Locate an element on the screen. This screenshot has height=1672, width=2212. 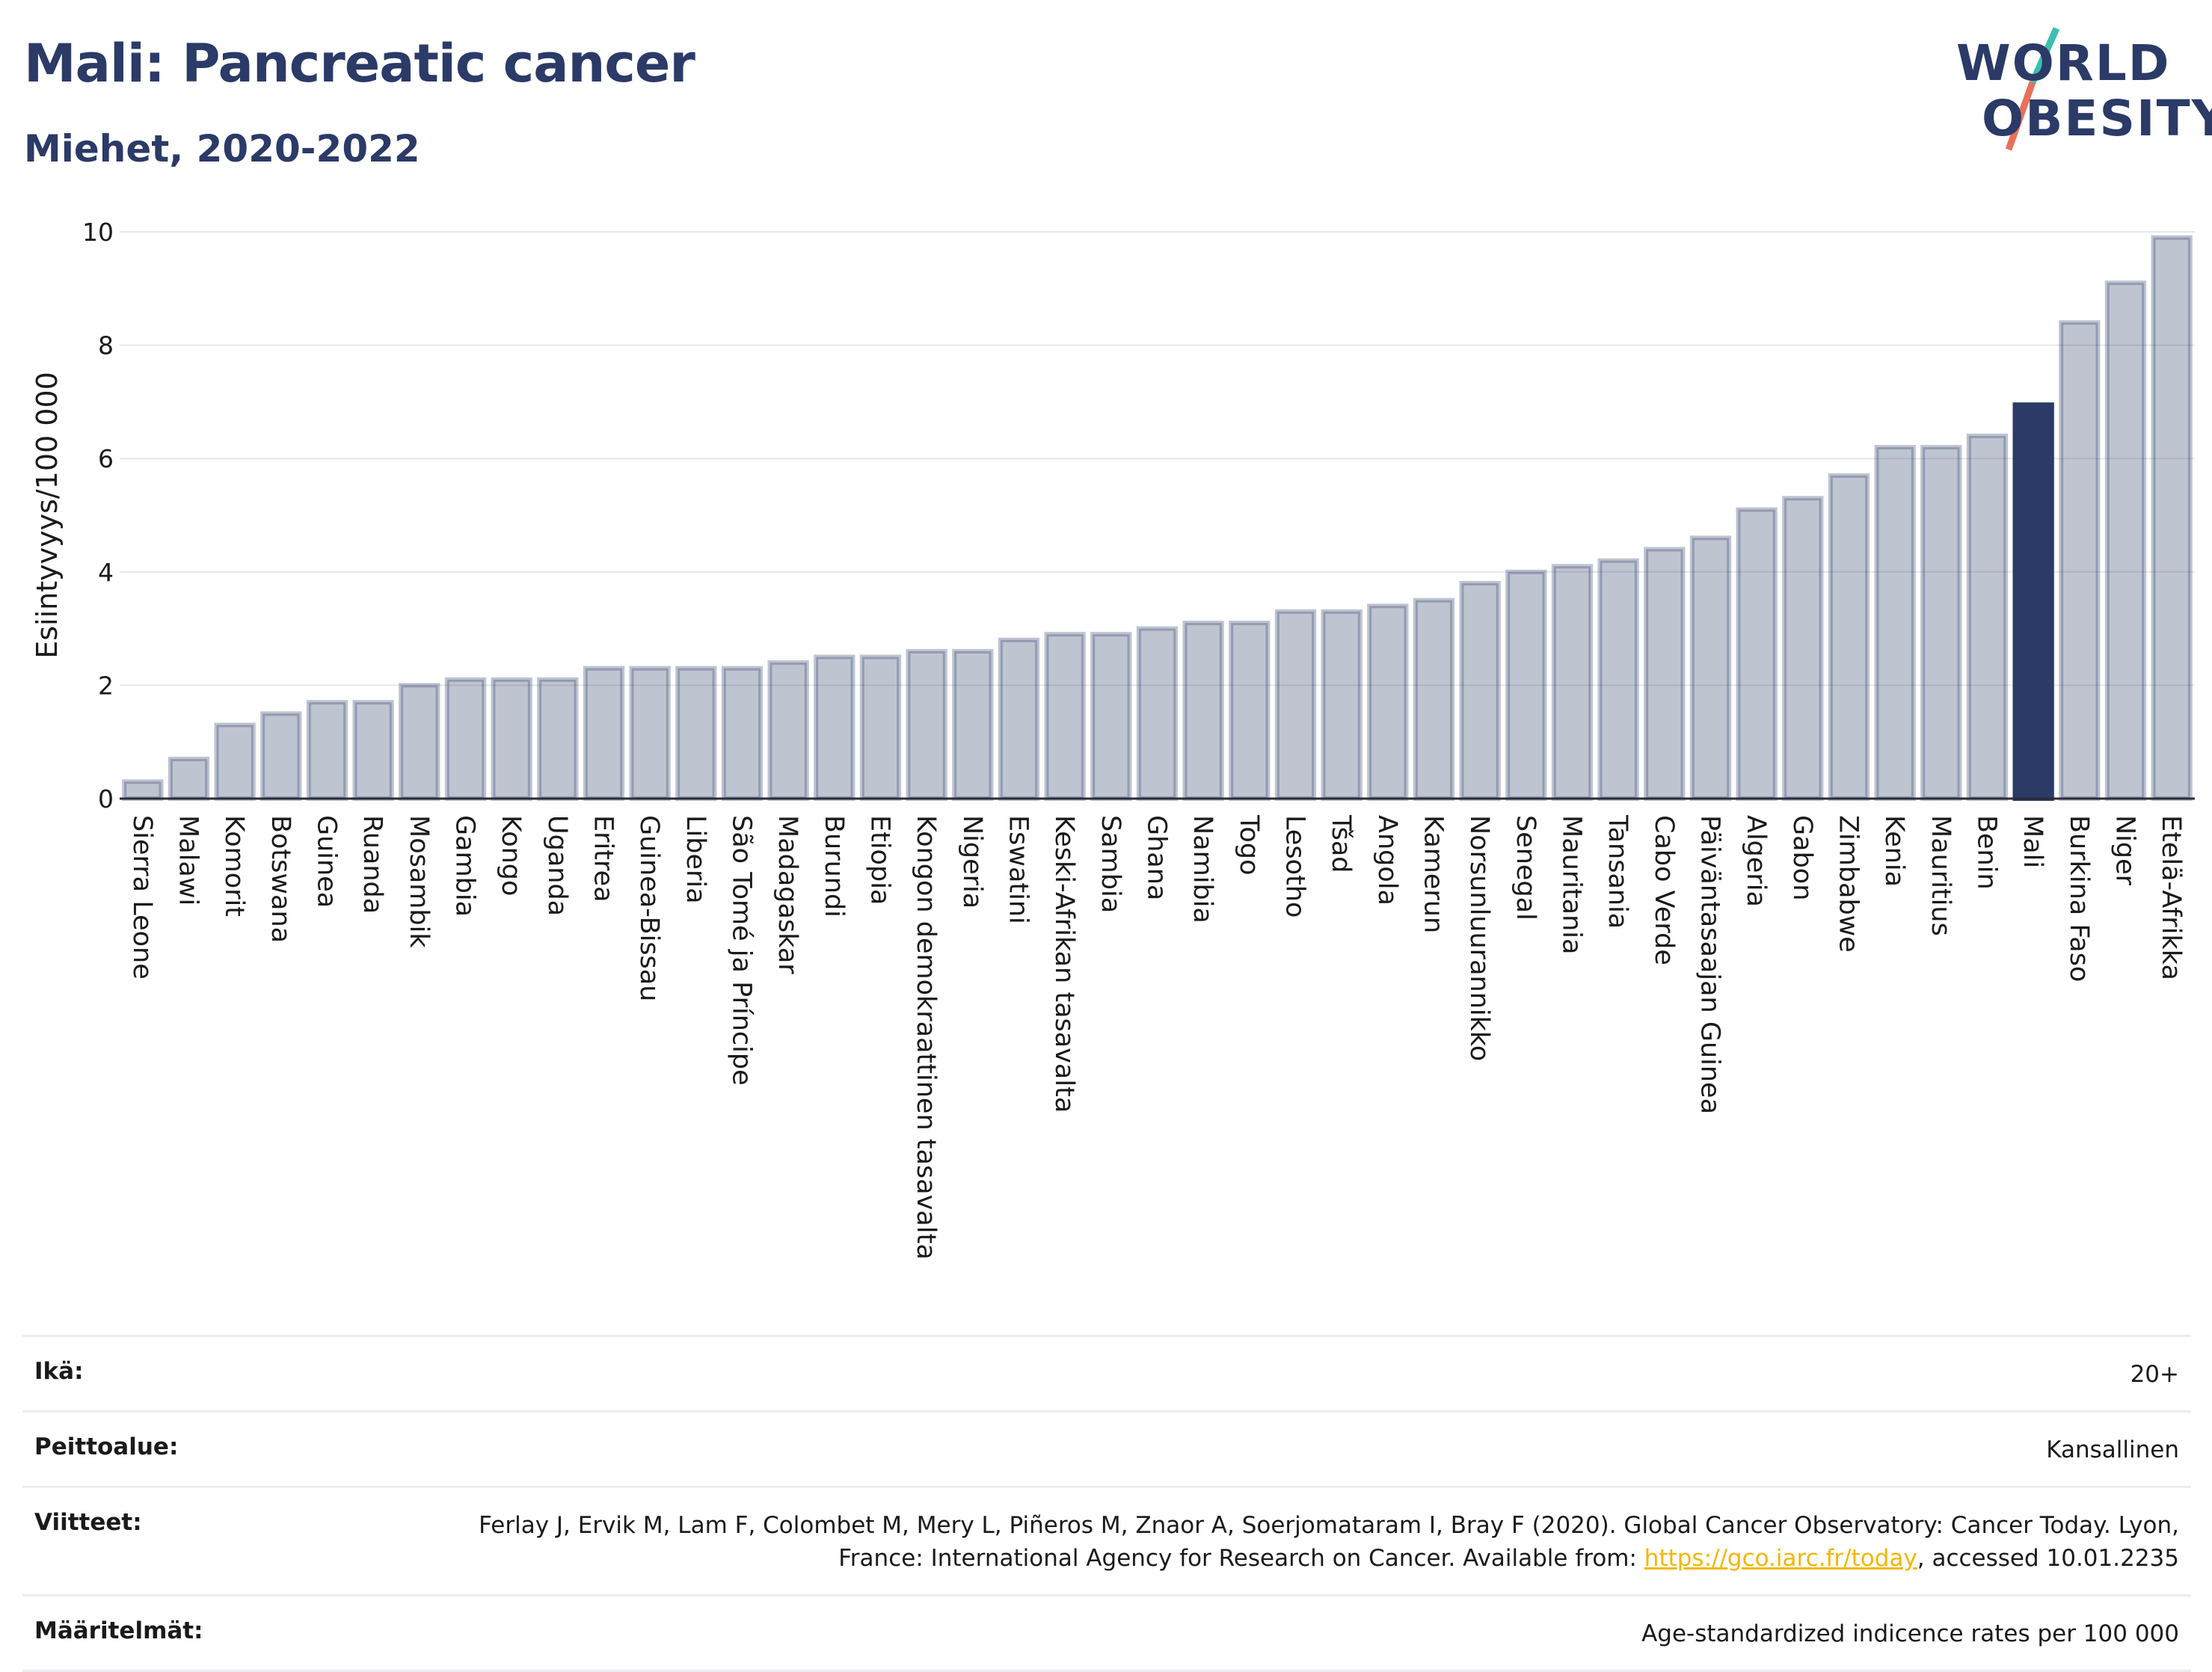
x-tick-label: Niger is located at coordinates (2125, 851).